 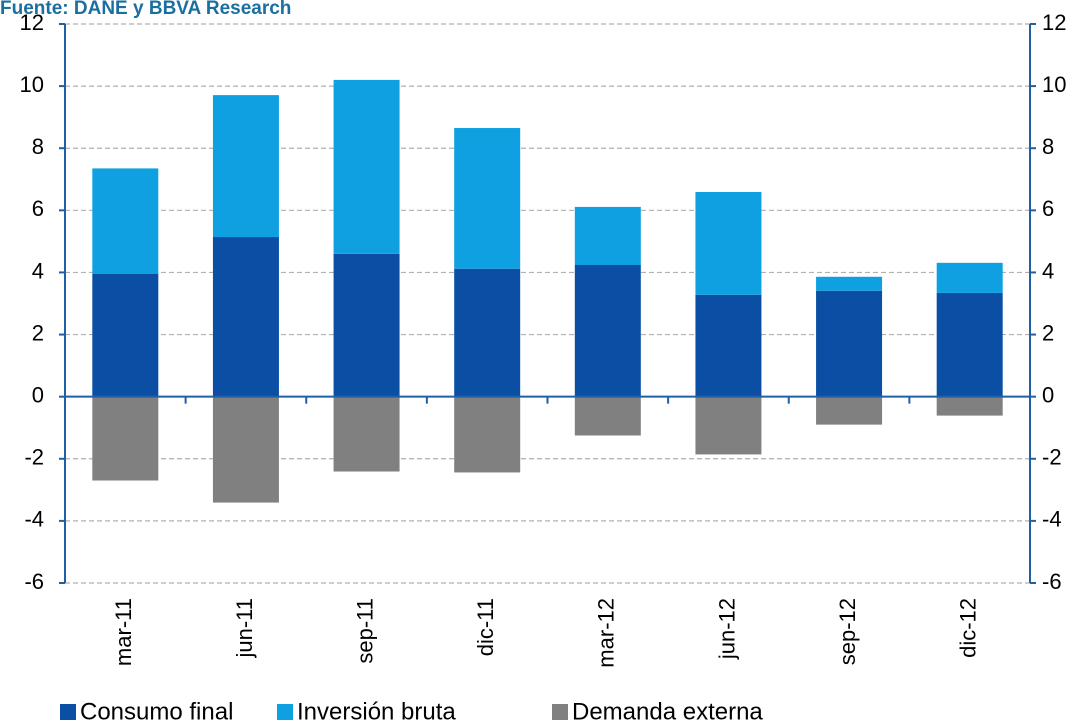 I want to click on y2-tick-label: -6, so click(x=1052, y=581).